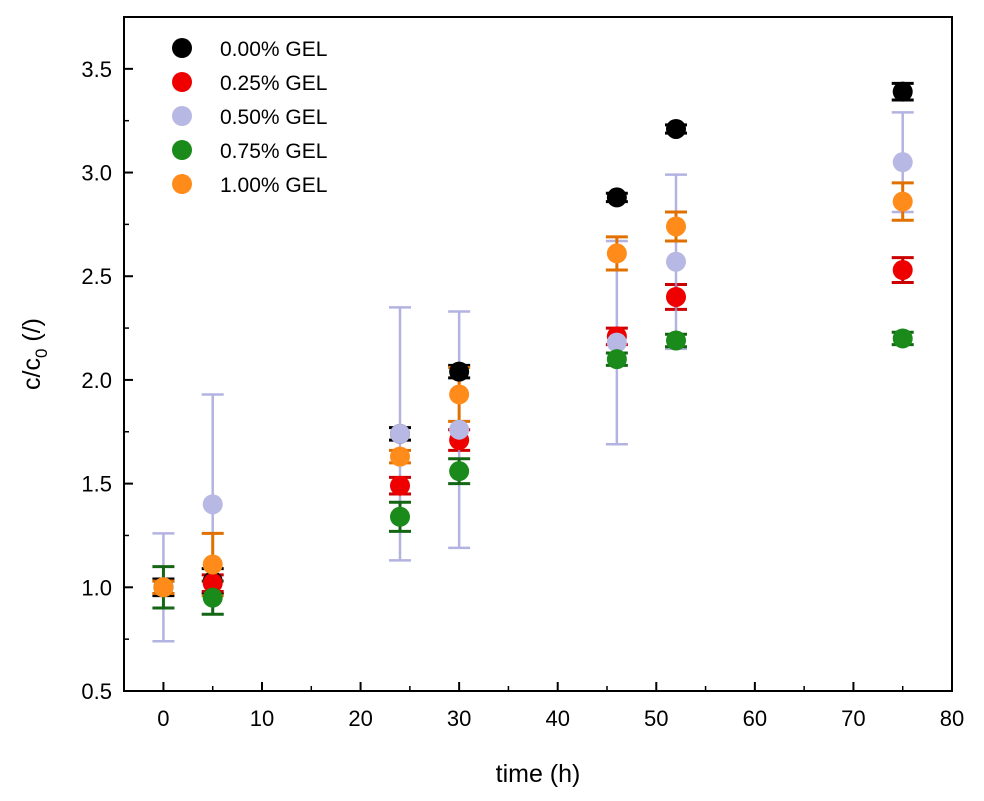  What do you see at coordinates (360, 718) in the screenshot?
I see `x-tick-label: 20` at bounding box center [360, 718].